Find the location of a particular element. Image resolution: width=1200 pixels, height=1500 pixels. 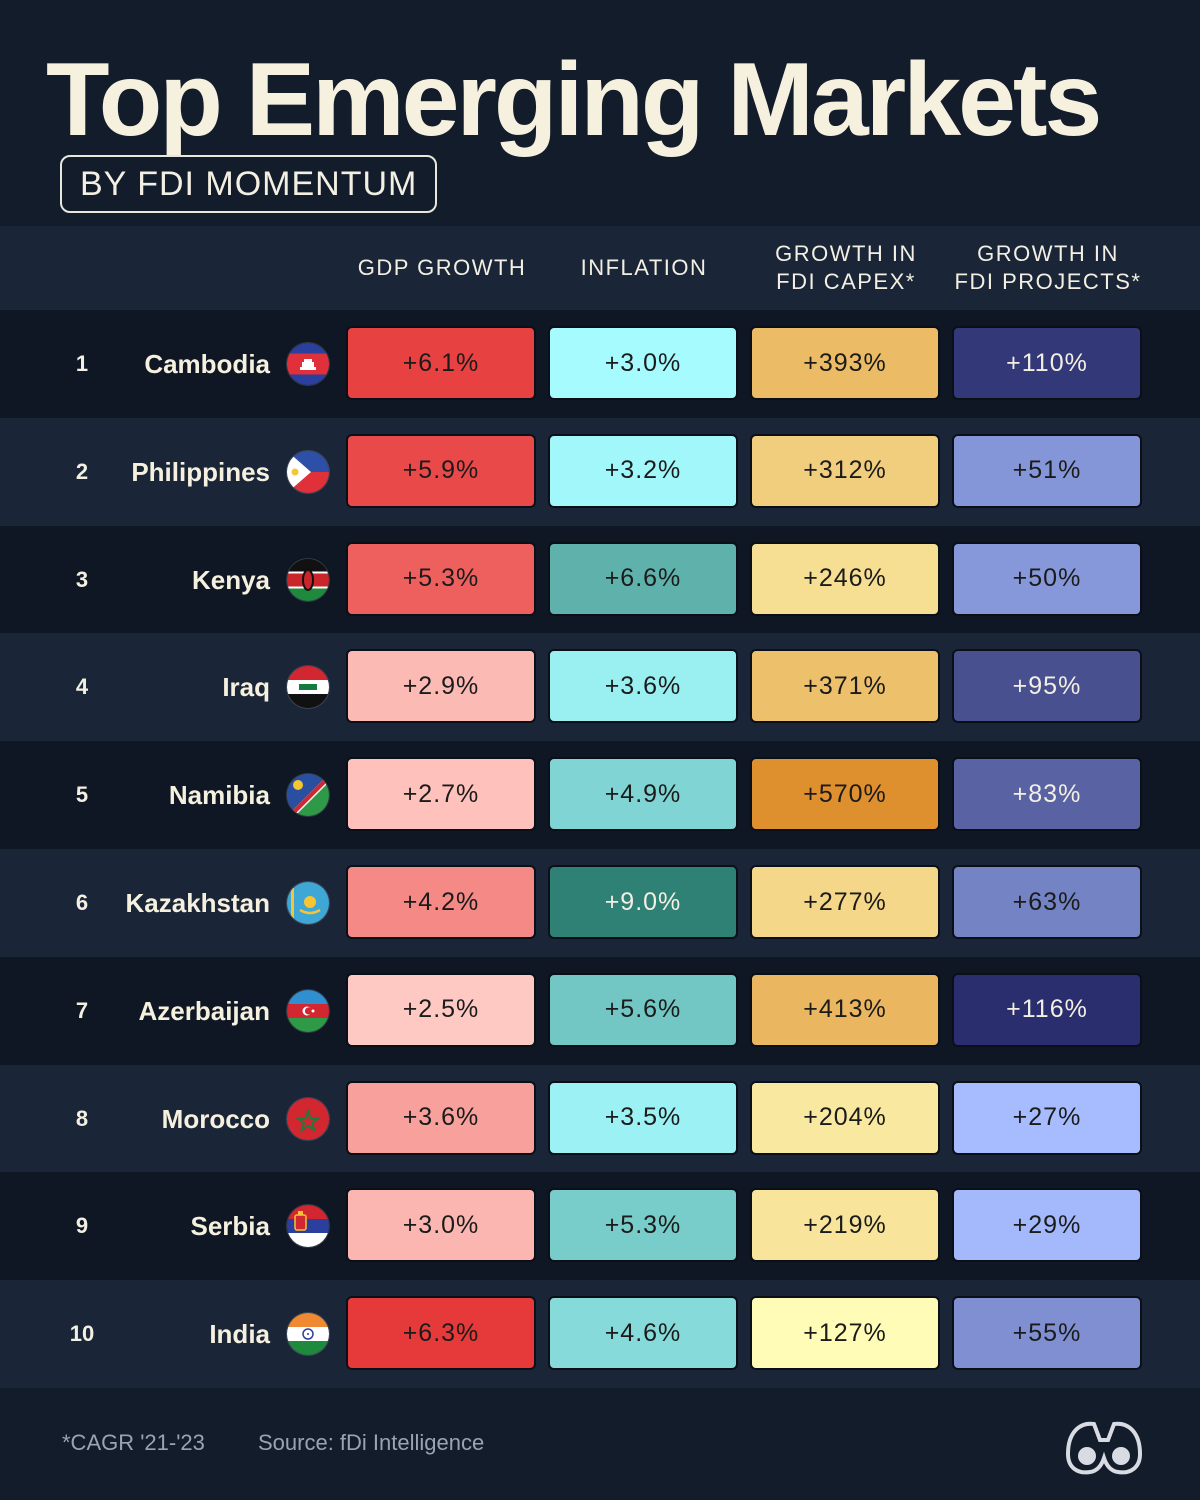

india-flag-icon is located at coordinates (308, 1334).